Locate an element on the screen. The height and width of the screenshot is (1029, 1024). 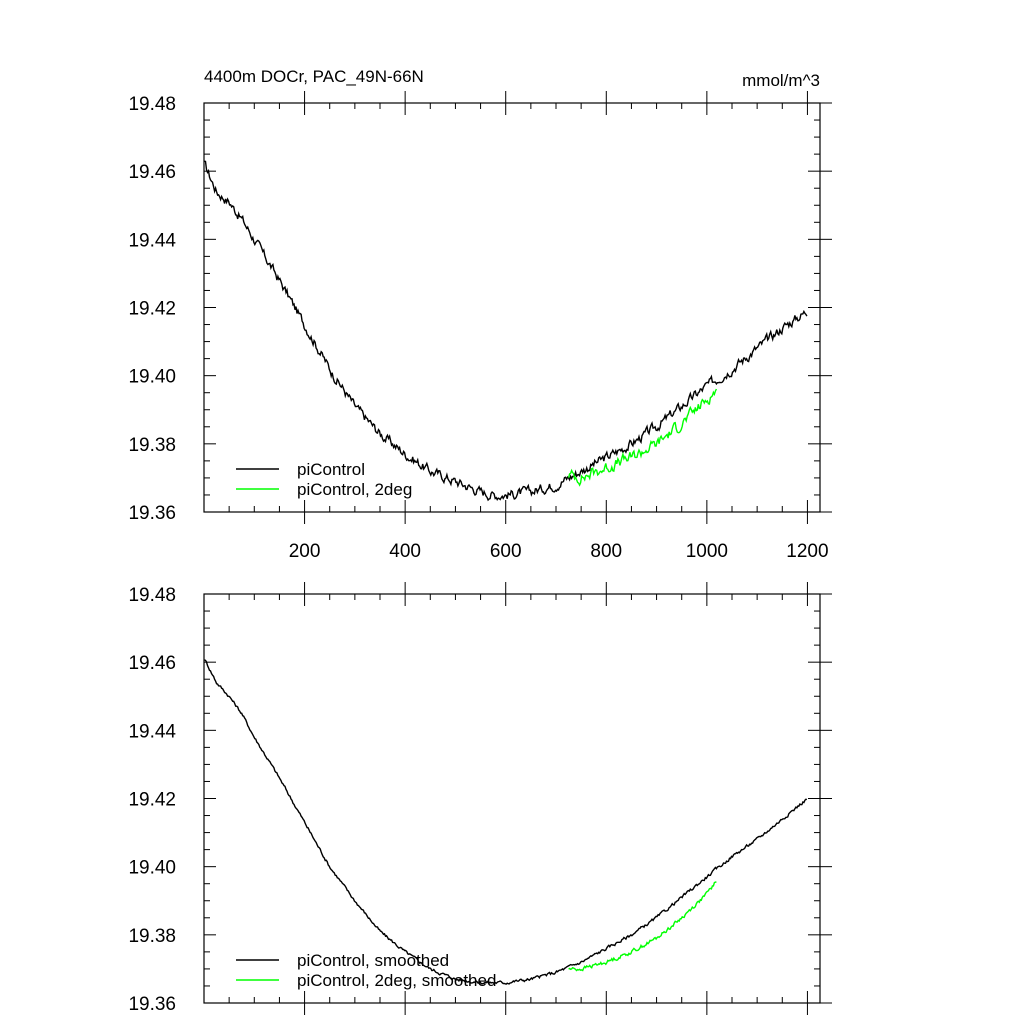
x-tick-label: 1000 is located at coordinates (707, 551).